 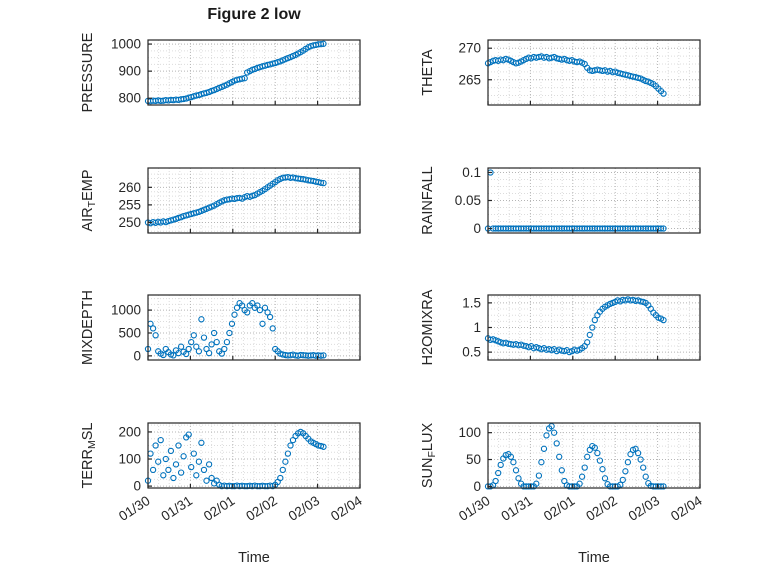 What do you see at coordinates (429, 456) in the screenshot?
I see `y-axis-label-sun_flux: SUNFLUX` at bounding box center [429, 456].